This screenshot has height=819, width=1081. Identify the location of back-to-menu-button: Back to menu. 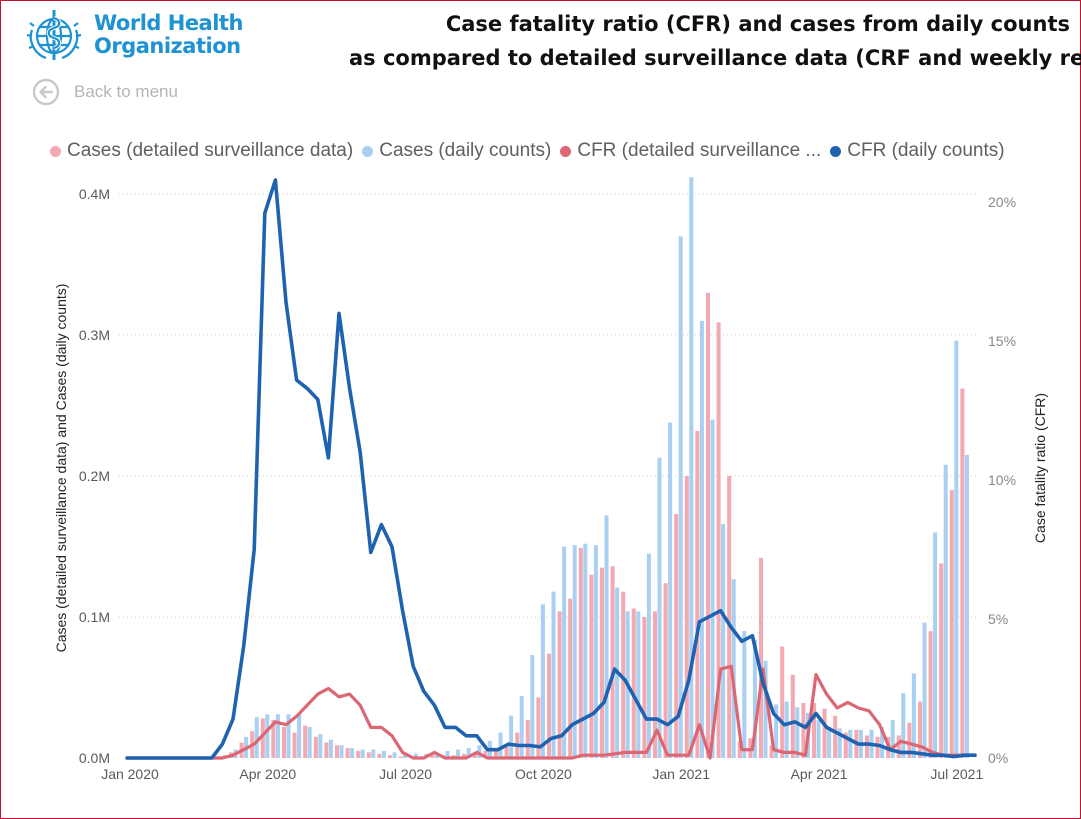
(105, 92).